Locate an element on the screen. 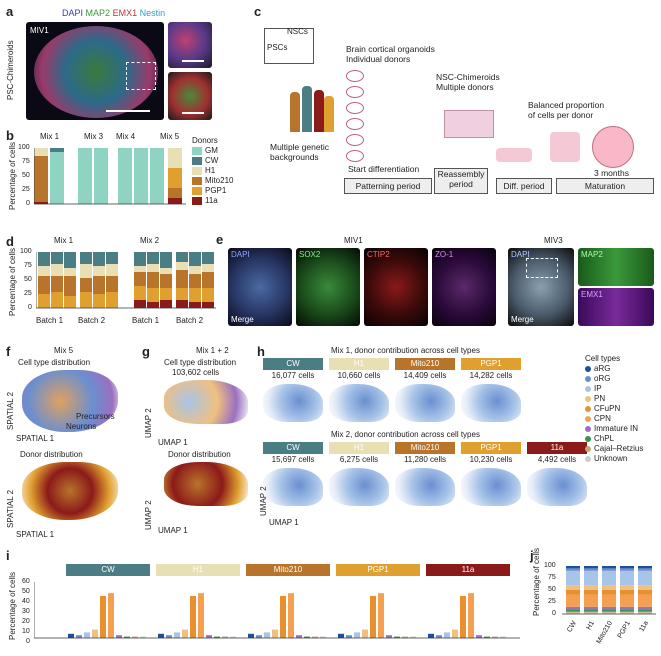 Image resolution: width=661 pixels, height=656 pixels. ytick: 75 is located at coordinates (28, 265).